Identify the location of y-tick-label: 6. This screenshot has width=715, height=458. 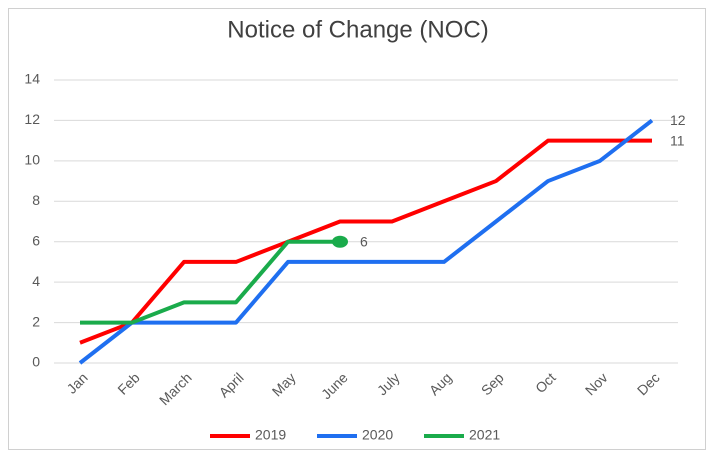
(36, 240).